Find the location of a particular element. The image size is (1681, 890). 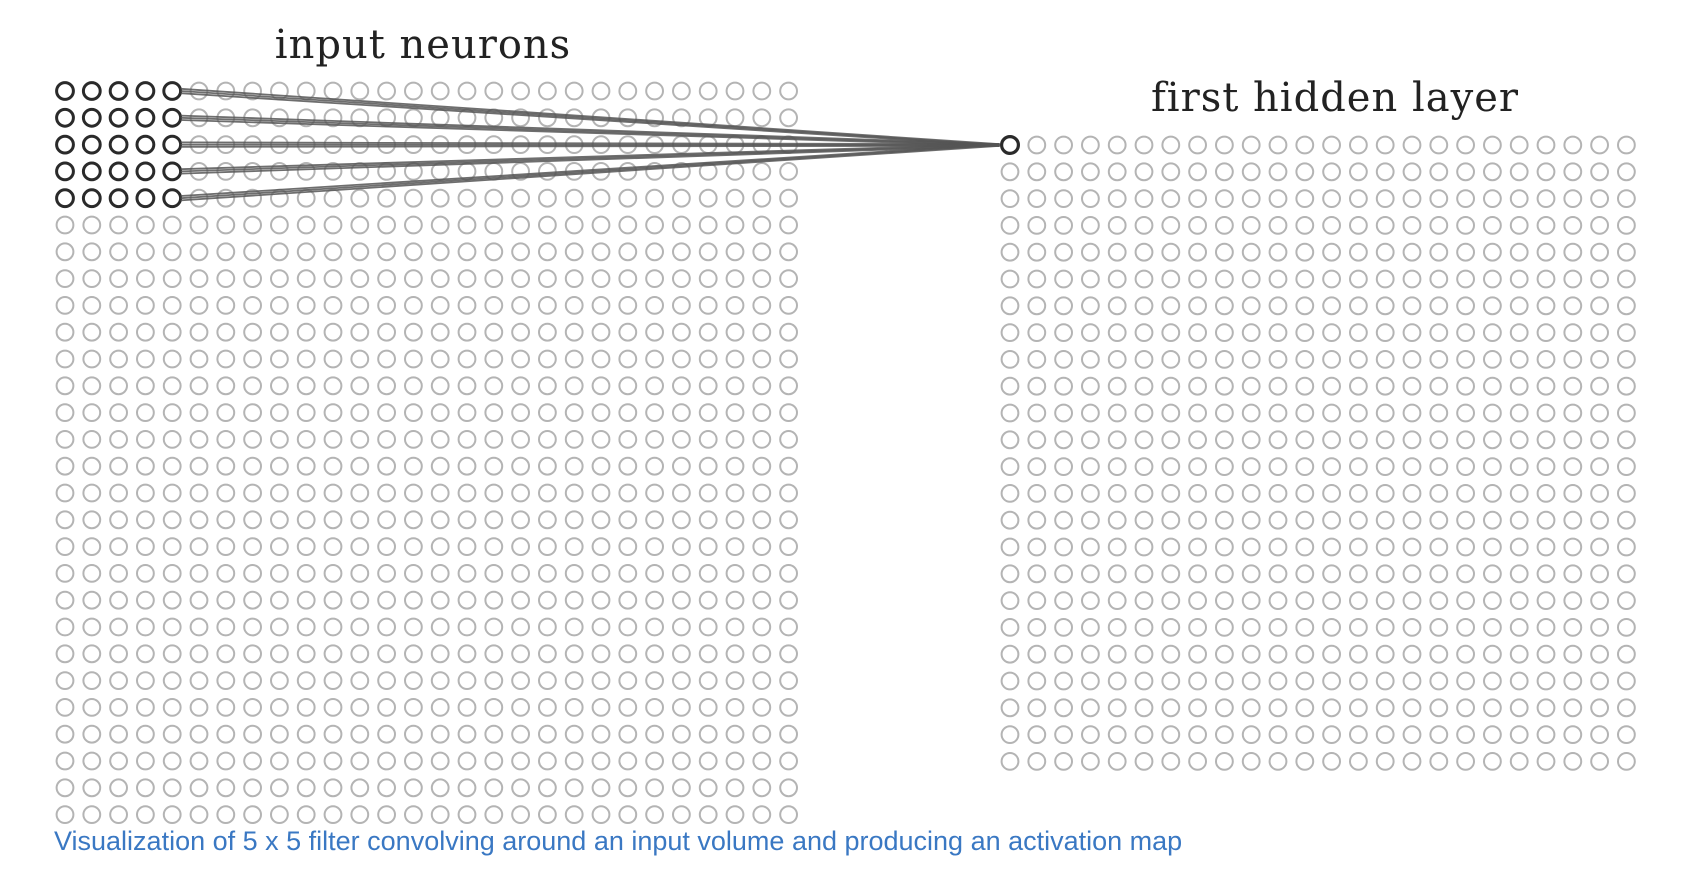

connection-line is located at coordinates (590, 170).